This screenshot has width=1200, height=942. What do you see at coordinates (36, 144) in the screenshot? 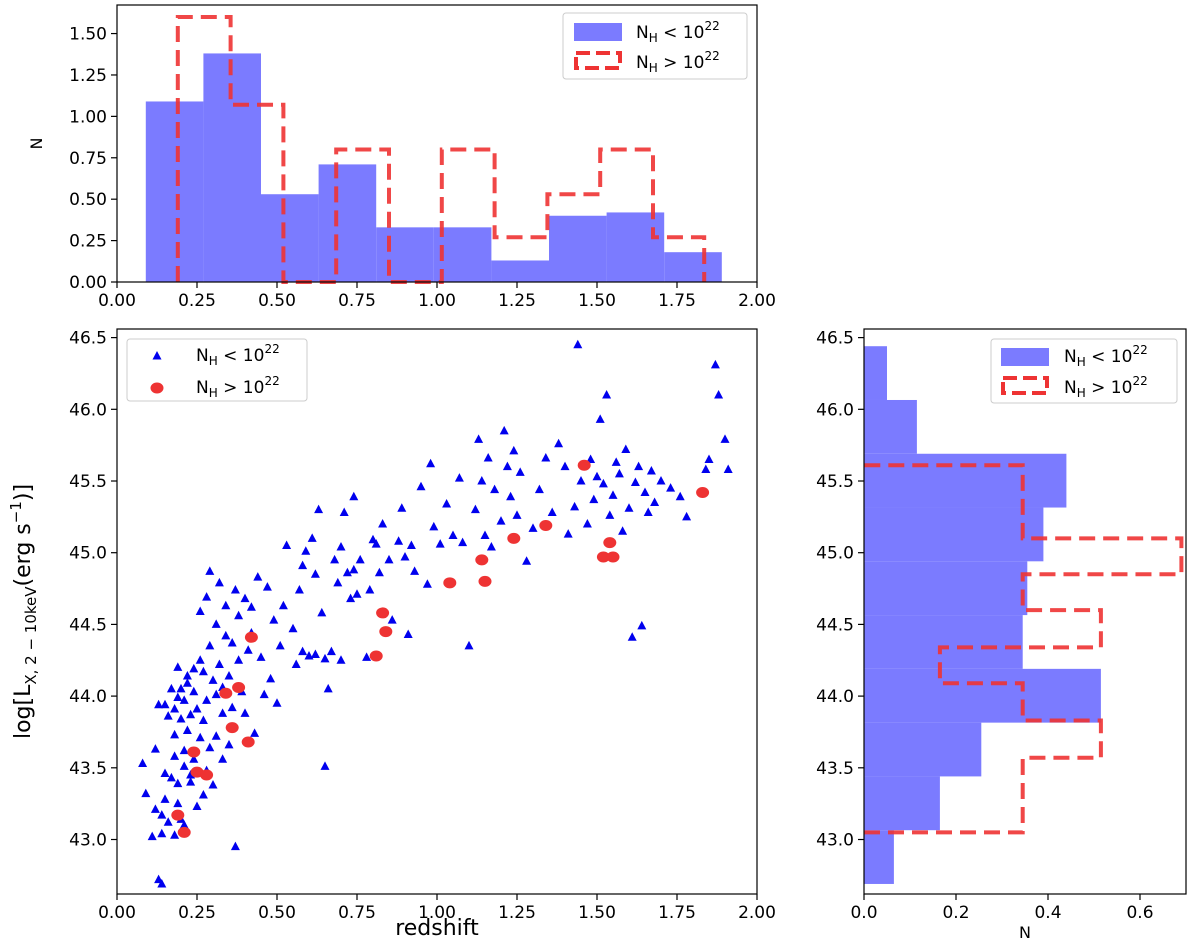
I see `y-axis-label: N` at bounding box center [36, 144].